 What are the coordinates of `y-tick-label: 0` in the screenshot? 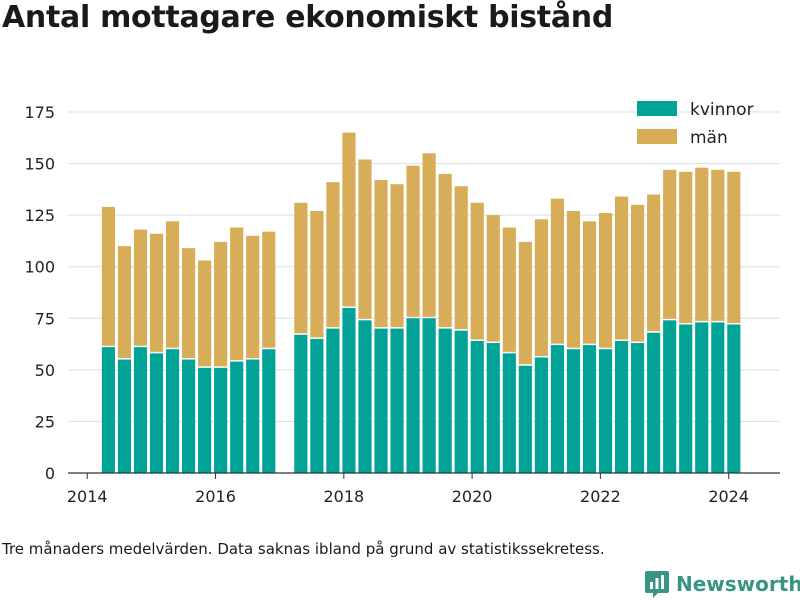 It's located at (50, 473).